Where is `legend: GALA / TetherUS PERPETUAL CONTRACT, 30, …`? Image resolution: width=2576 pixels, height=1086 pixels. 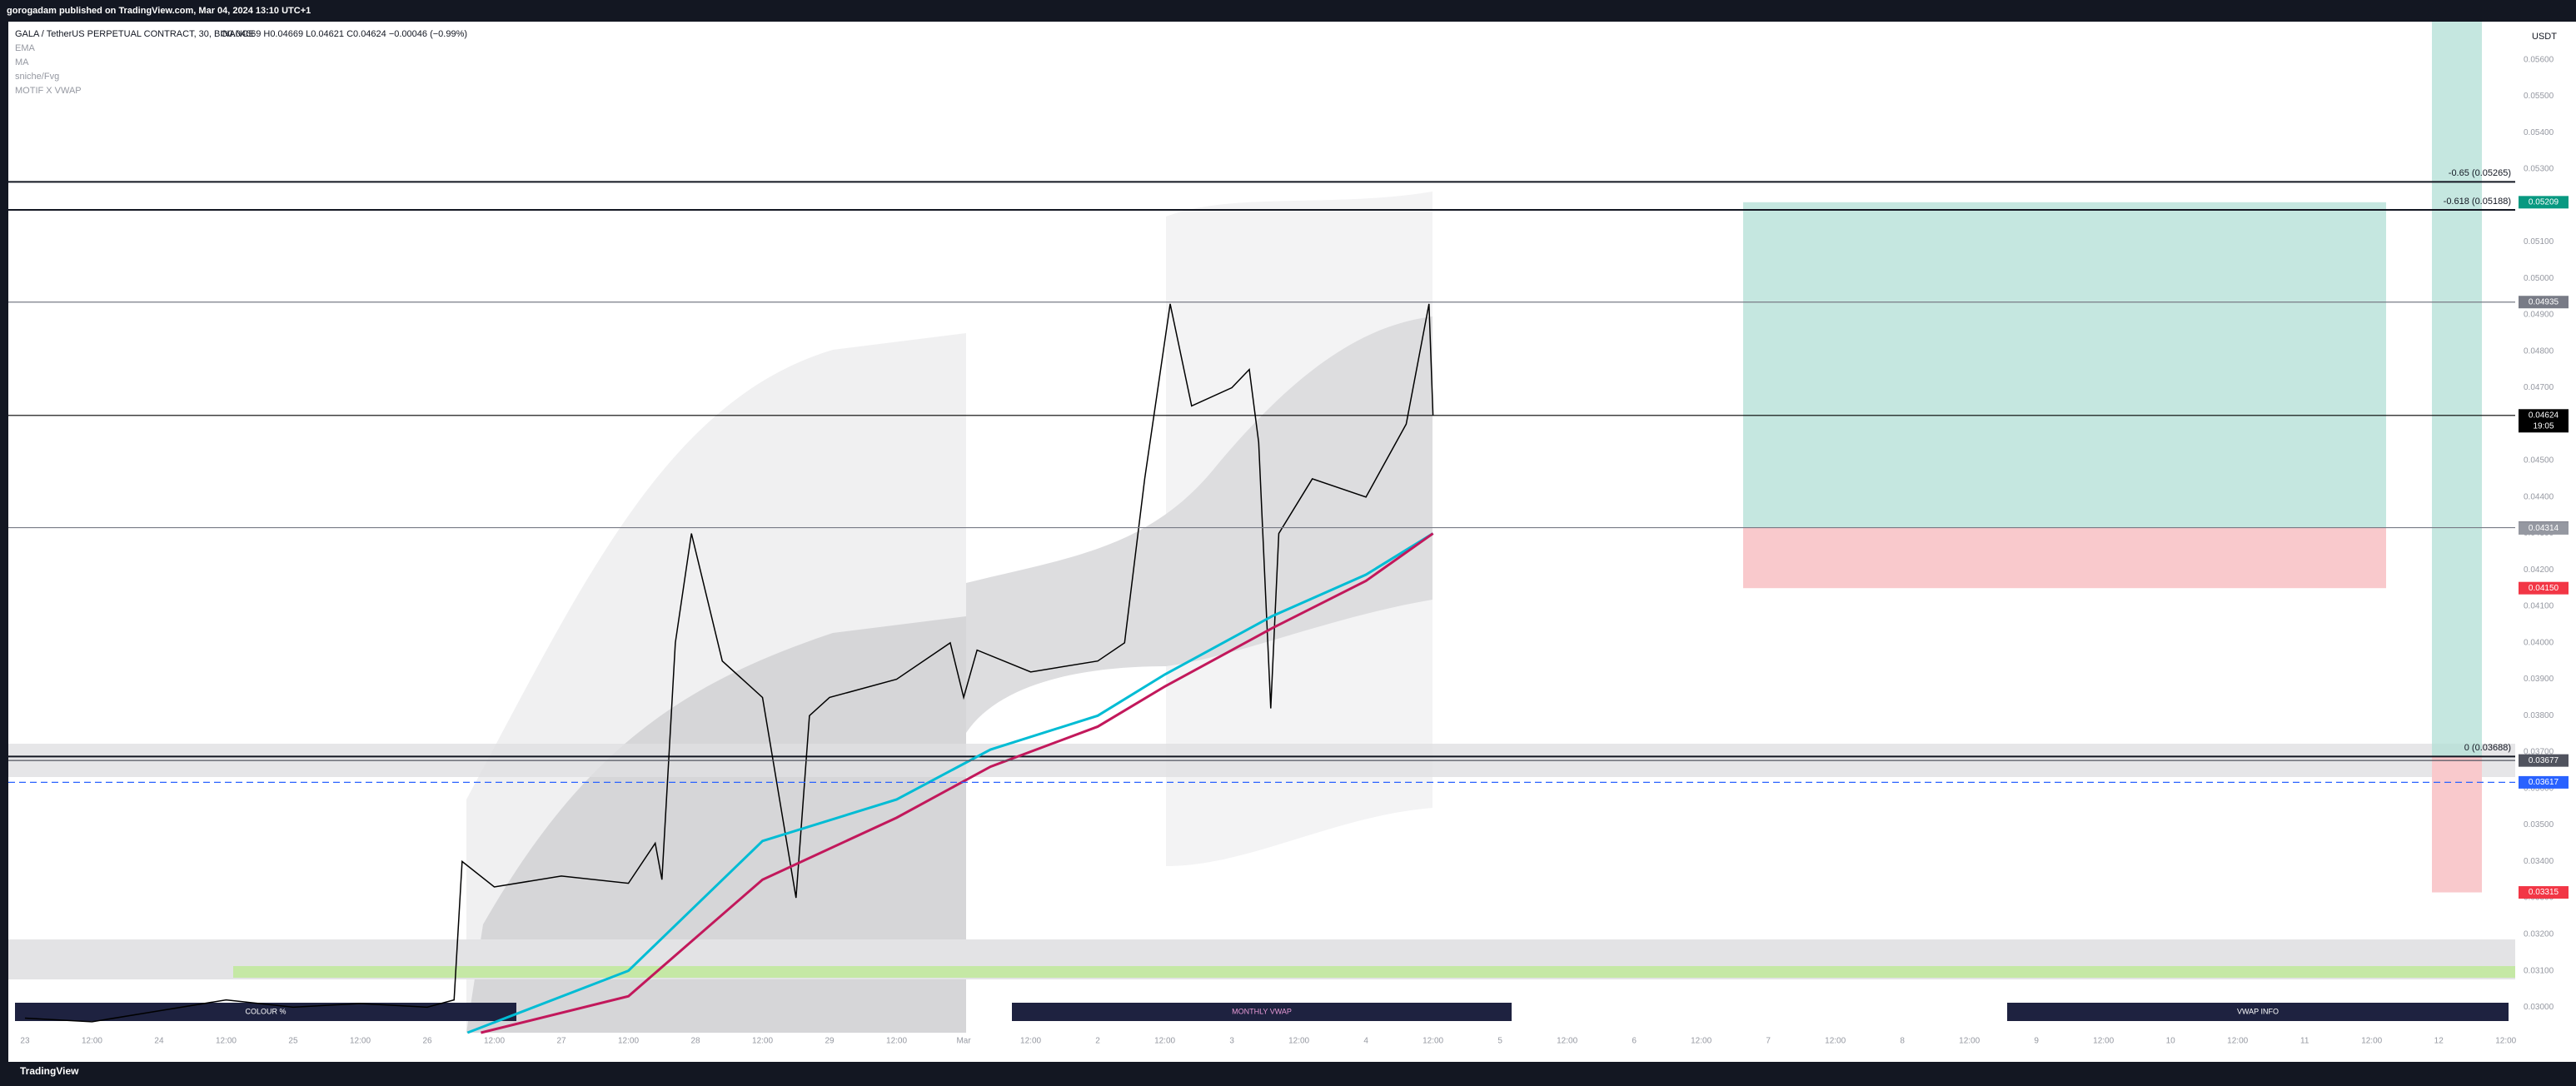 legend: GALA / TetherUS PERPETUAL CONTRACT, 30, … is located at coordinates (1286, 35).